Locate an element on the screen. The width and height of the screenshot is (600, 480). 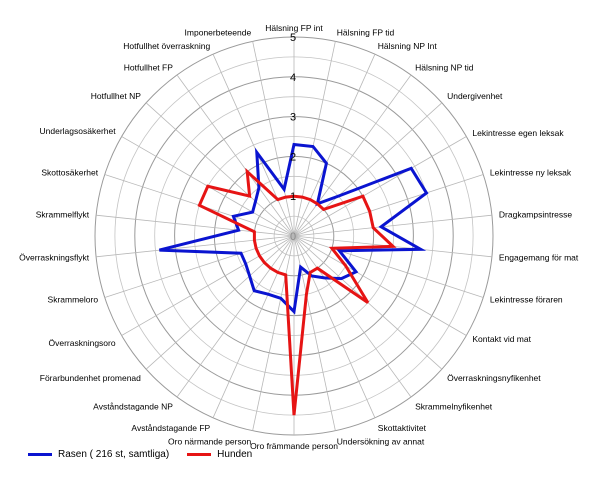
category-label: Överraskningsflykt is located at coordinates (54, 258).